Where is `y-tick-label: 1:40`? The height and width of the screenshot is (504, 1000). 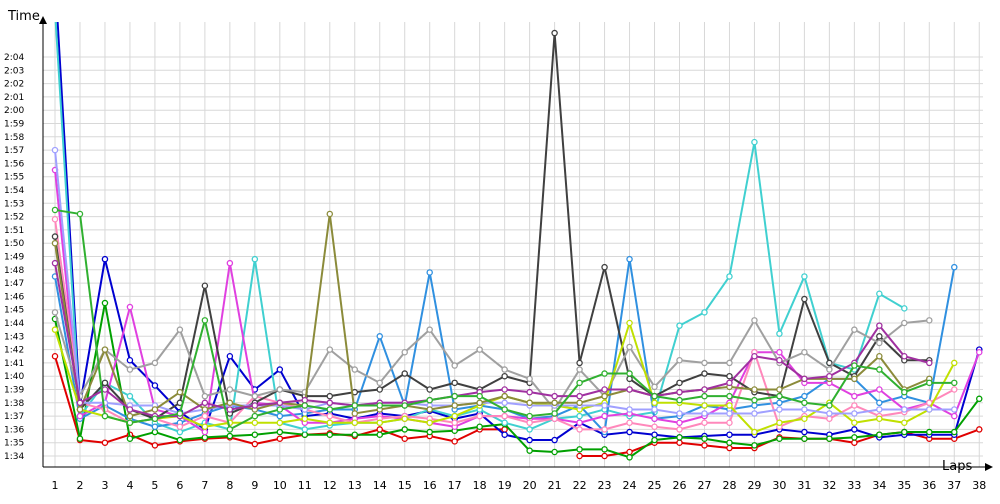 y-tick-label: 1:40 is located at coordinates (14, 377).